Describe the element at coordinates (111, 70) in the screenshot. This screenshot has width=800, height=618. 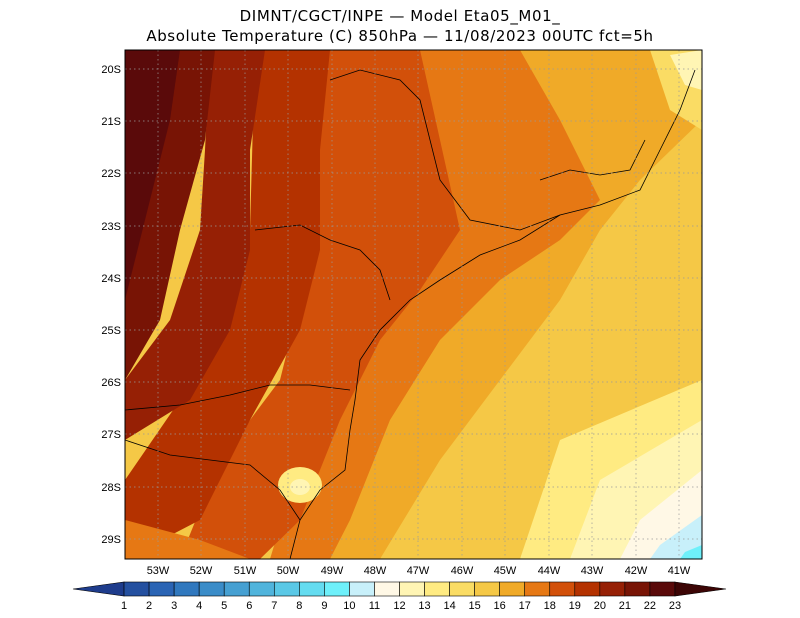
I see `lat-label: 20S` at that location.